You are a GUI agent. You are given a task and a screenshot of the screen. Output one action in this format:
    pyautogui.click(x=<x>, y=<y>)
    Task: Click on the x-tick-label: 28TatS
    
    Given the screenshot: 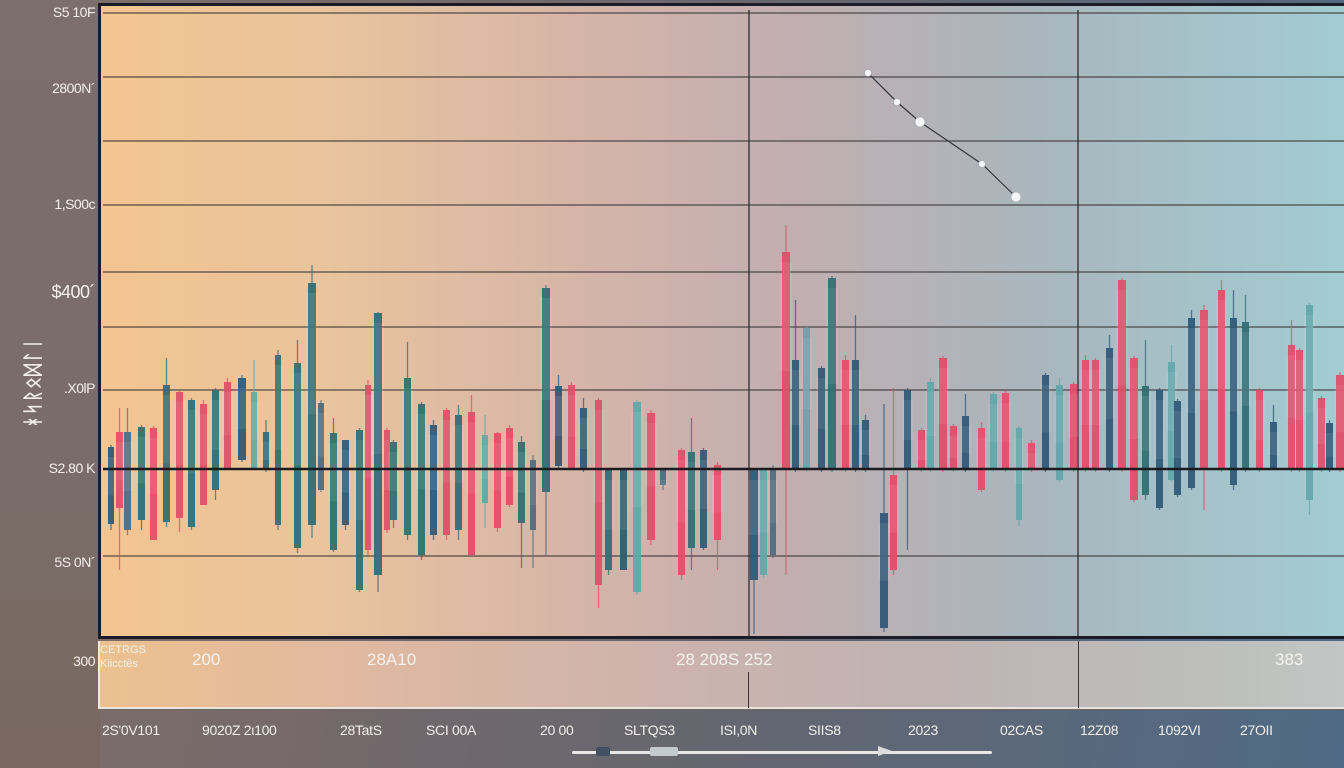 What is the action you would take?
    pyautogui.click(x=361, y=730)
    